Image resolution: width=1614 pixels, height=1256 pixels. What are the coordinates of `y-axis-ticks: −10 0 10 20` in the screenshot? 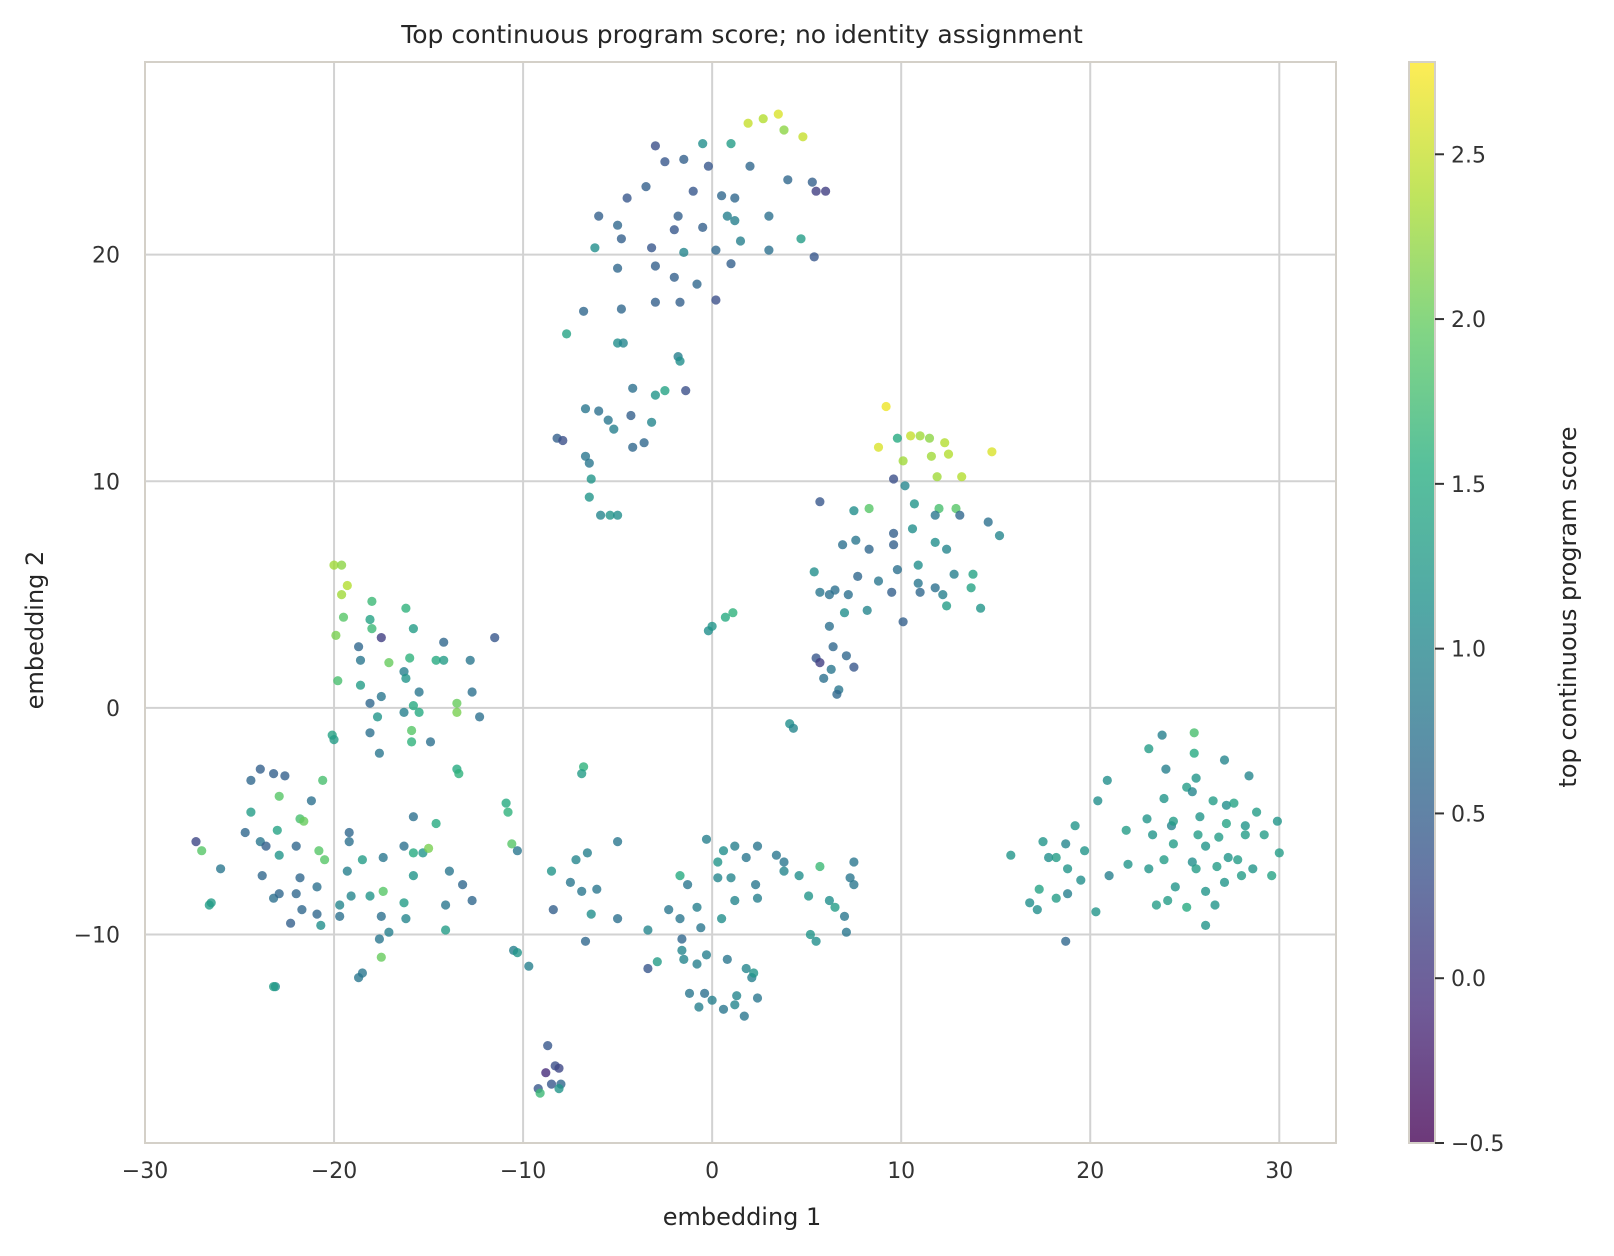 It's located at (97, 596).